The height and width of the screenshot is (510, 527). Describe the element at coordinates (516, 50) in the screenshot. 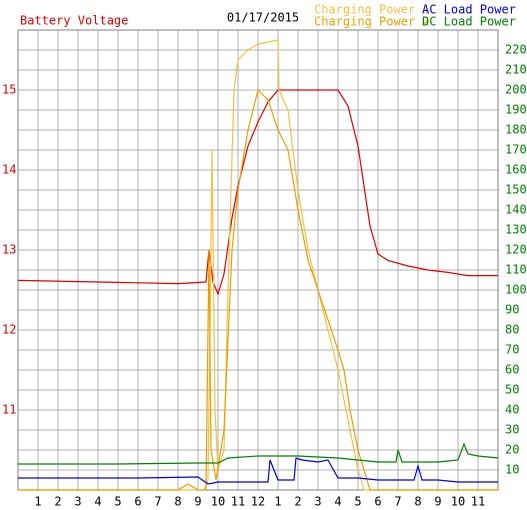

I see `y2-tick-label: 220` at that location.